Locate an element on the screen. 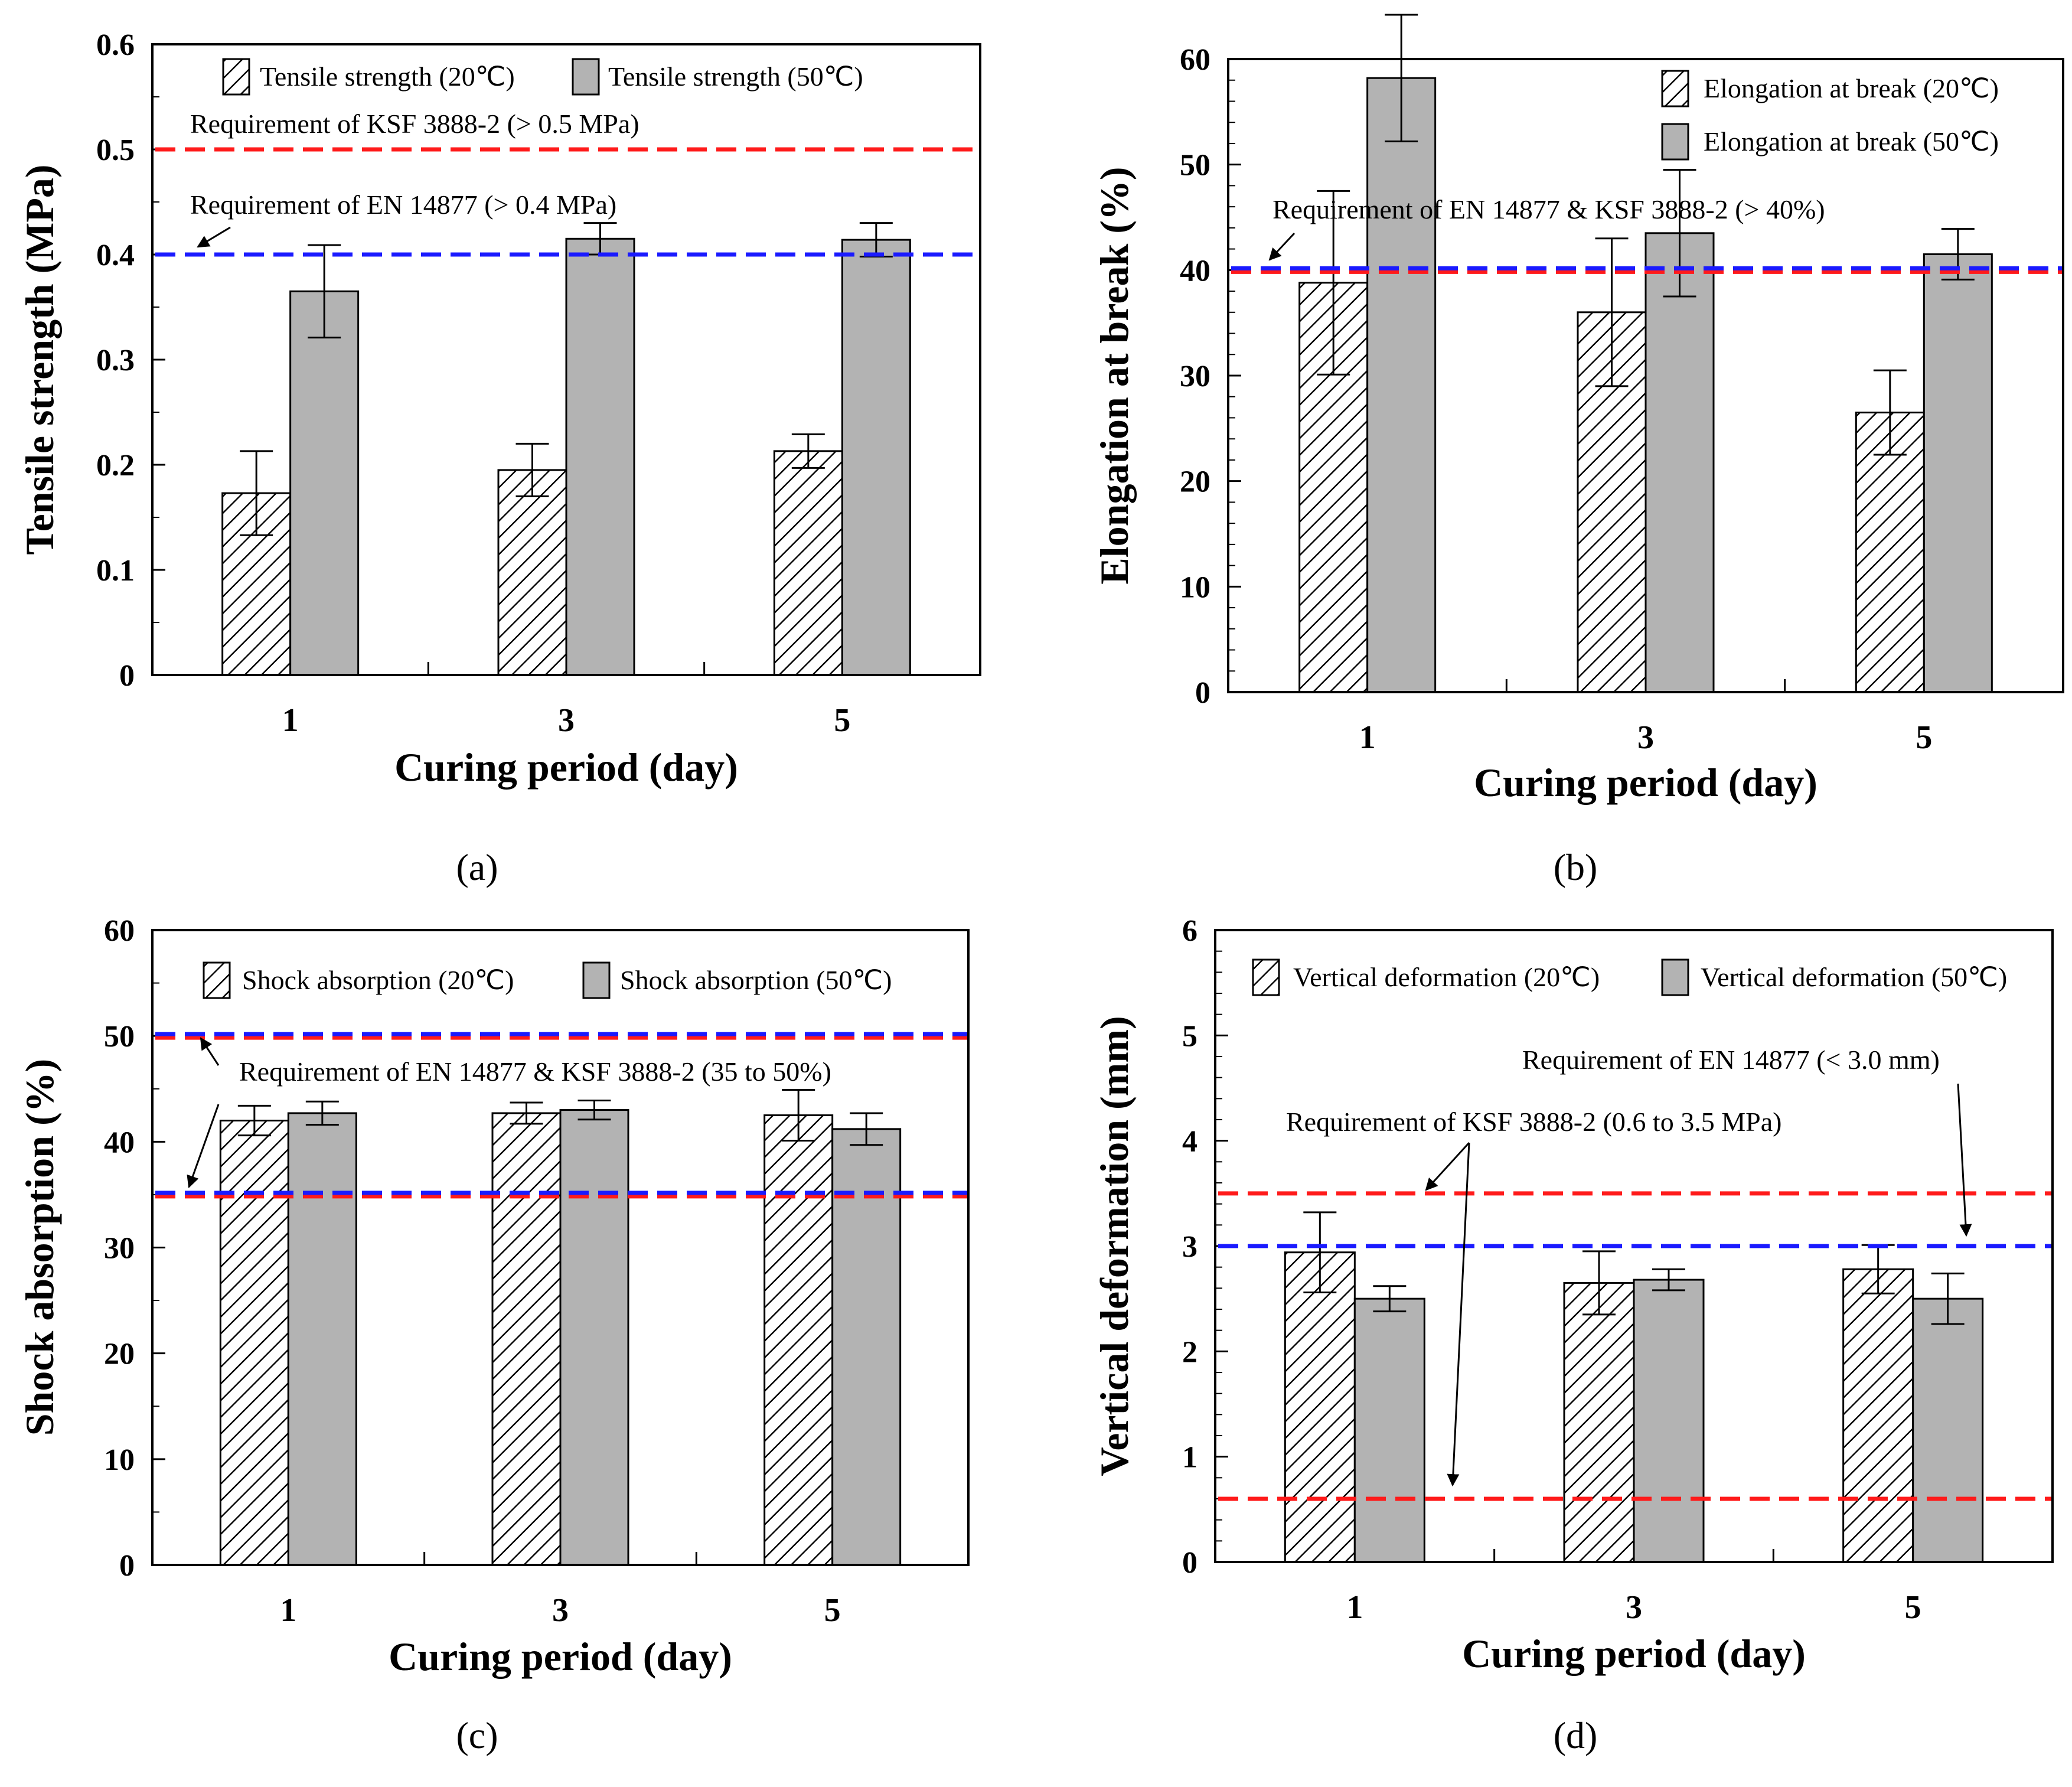 The height and width of the screenshot is (1787, 2072). y-tick-label: 4 is located at coordinates (1189, 1142).